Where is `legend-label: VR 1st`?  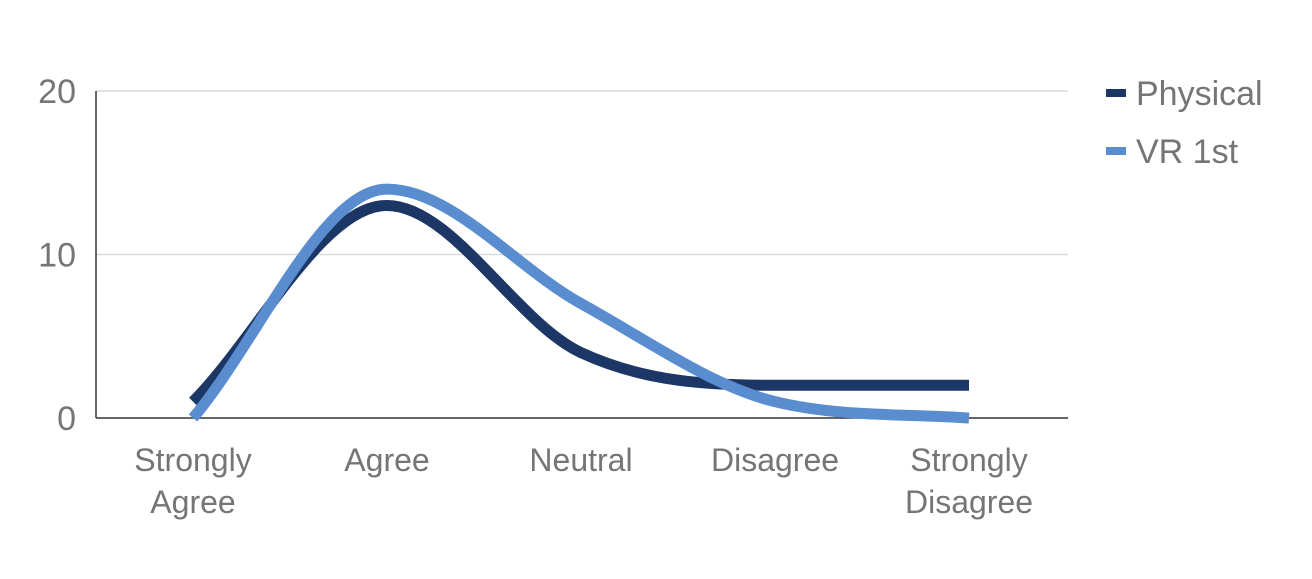
legend-label: VR 1st is located at coordinates (1187, 152).